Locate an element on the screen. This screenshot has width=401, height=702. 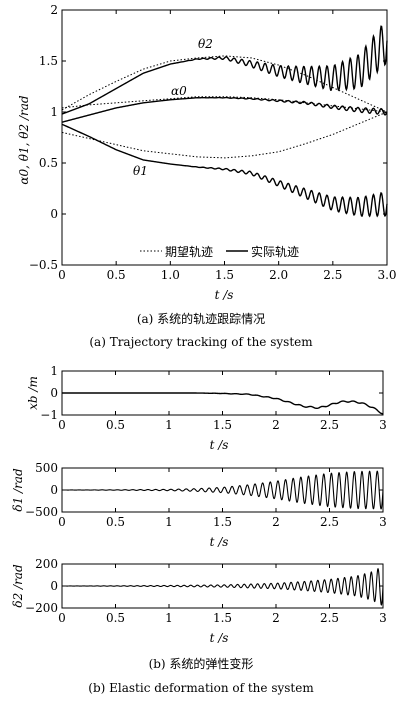
series-delta2 is located at coordinates (223, 586).